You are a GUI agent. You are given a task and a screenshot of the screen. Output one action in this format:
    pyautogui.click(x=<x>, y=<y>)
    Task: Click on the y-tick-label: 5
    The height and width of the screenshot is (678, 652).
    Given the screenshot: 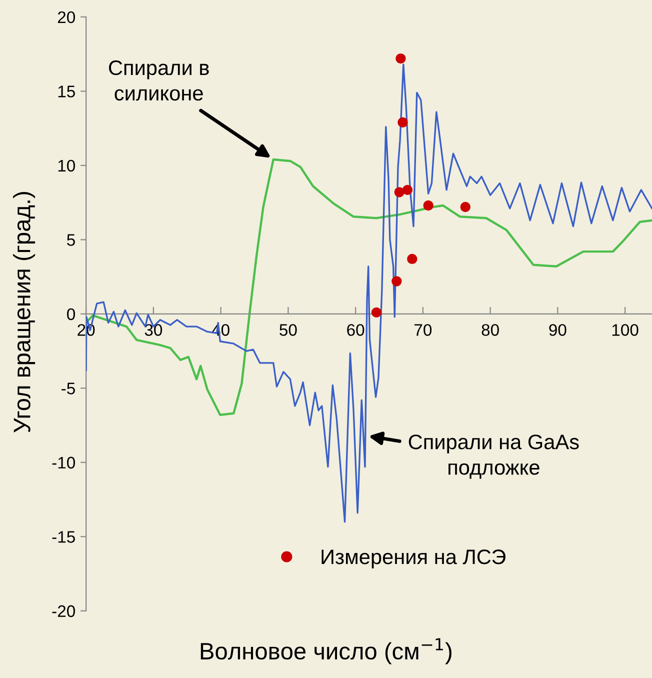 What is the action you would take?
    pyautogui.click(x=71, y=240)
    